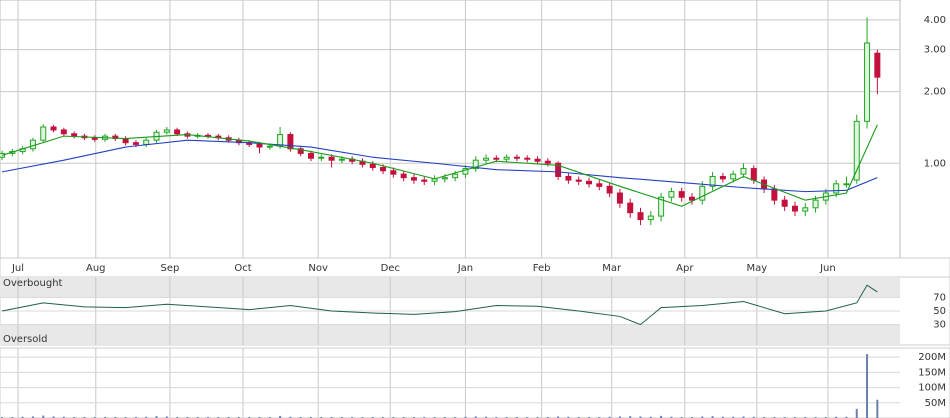  Describe the element at coordinates (935, 20) in the screenshot. I see `y-tick-label: 4.00` at that location.